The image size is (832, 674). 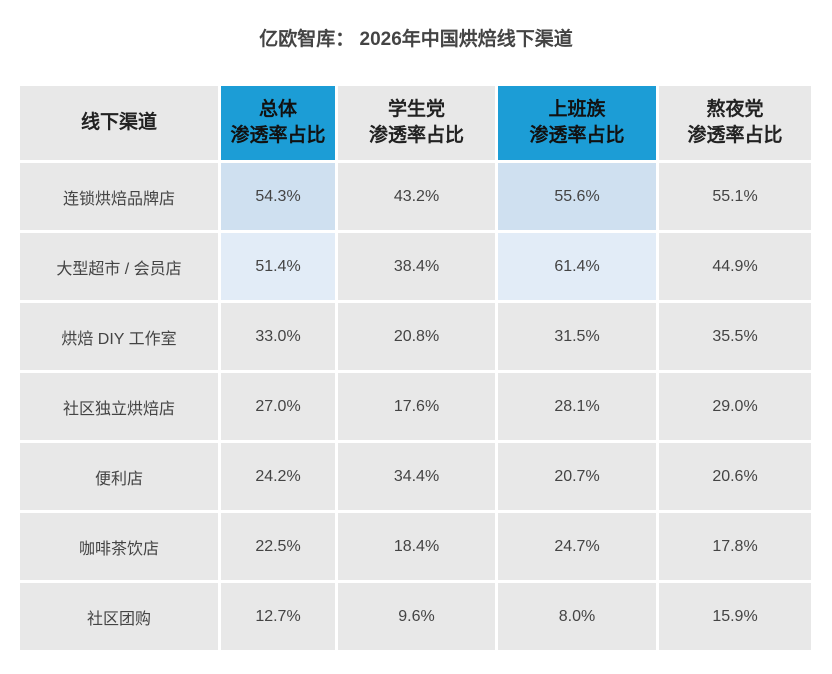 I want to click on table-row: 大型超市 / 会员店 51.4% 38.4% 61.4% 44.9%, so click(x=415, y=266).